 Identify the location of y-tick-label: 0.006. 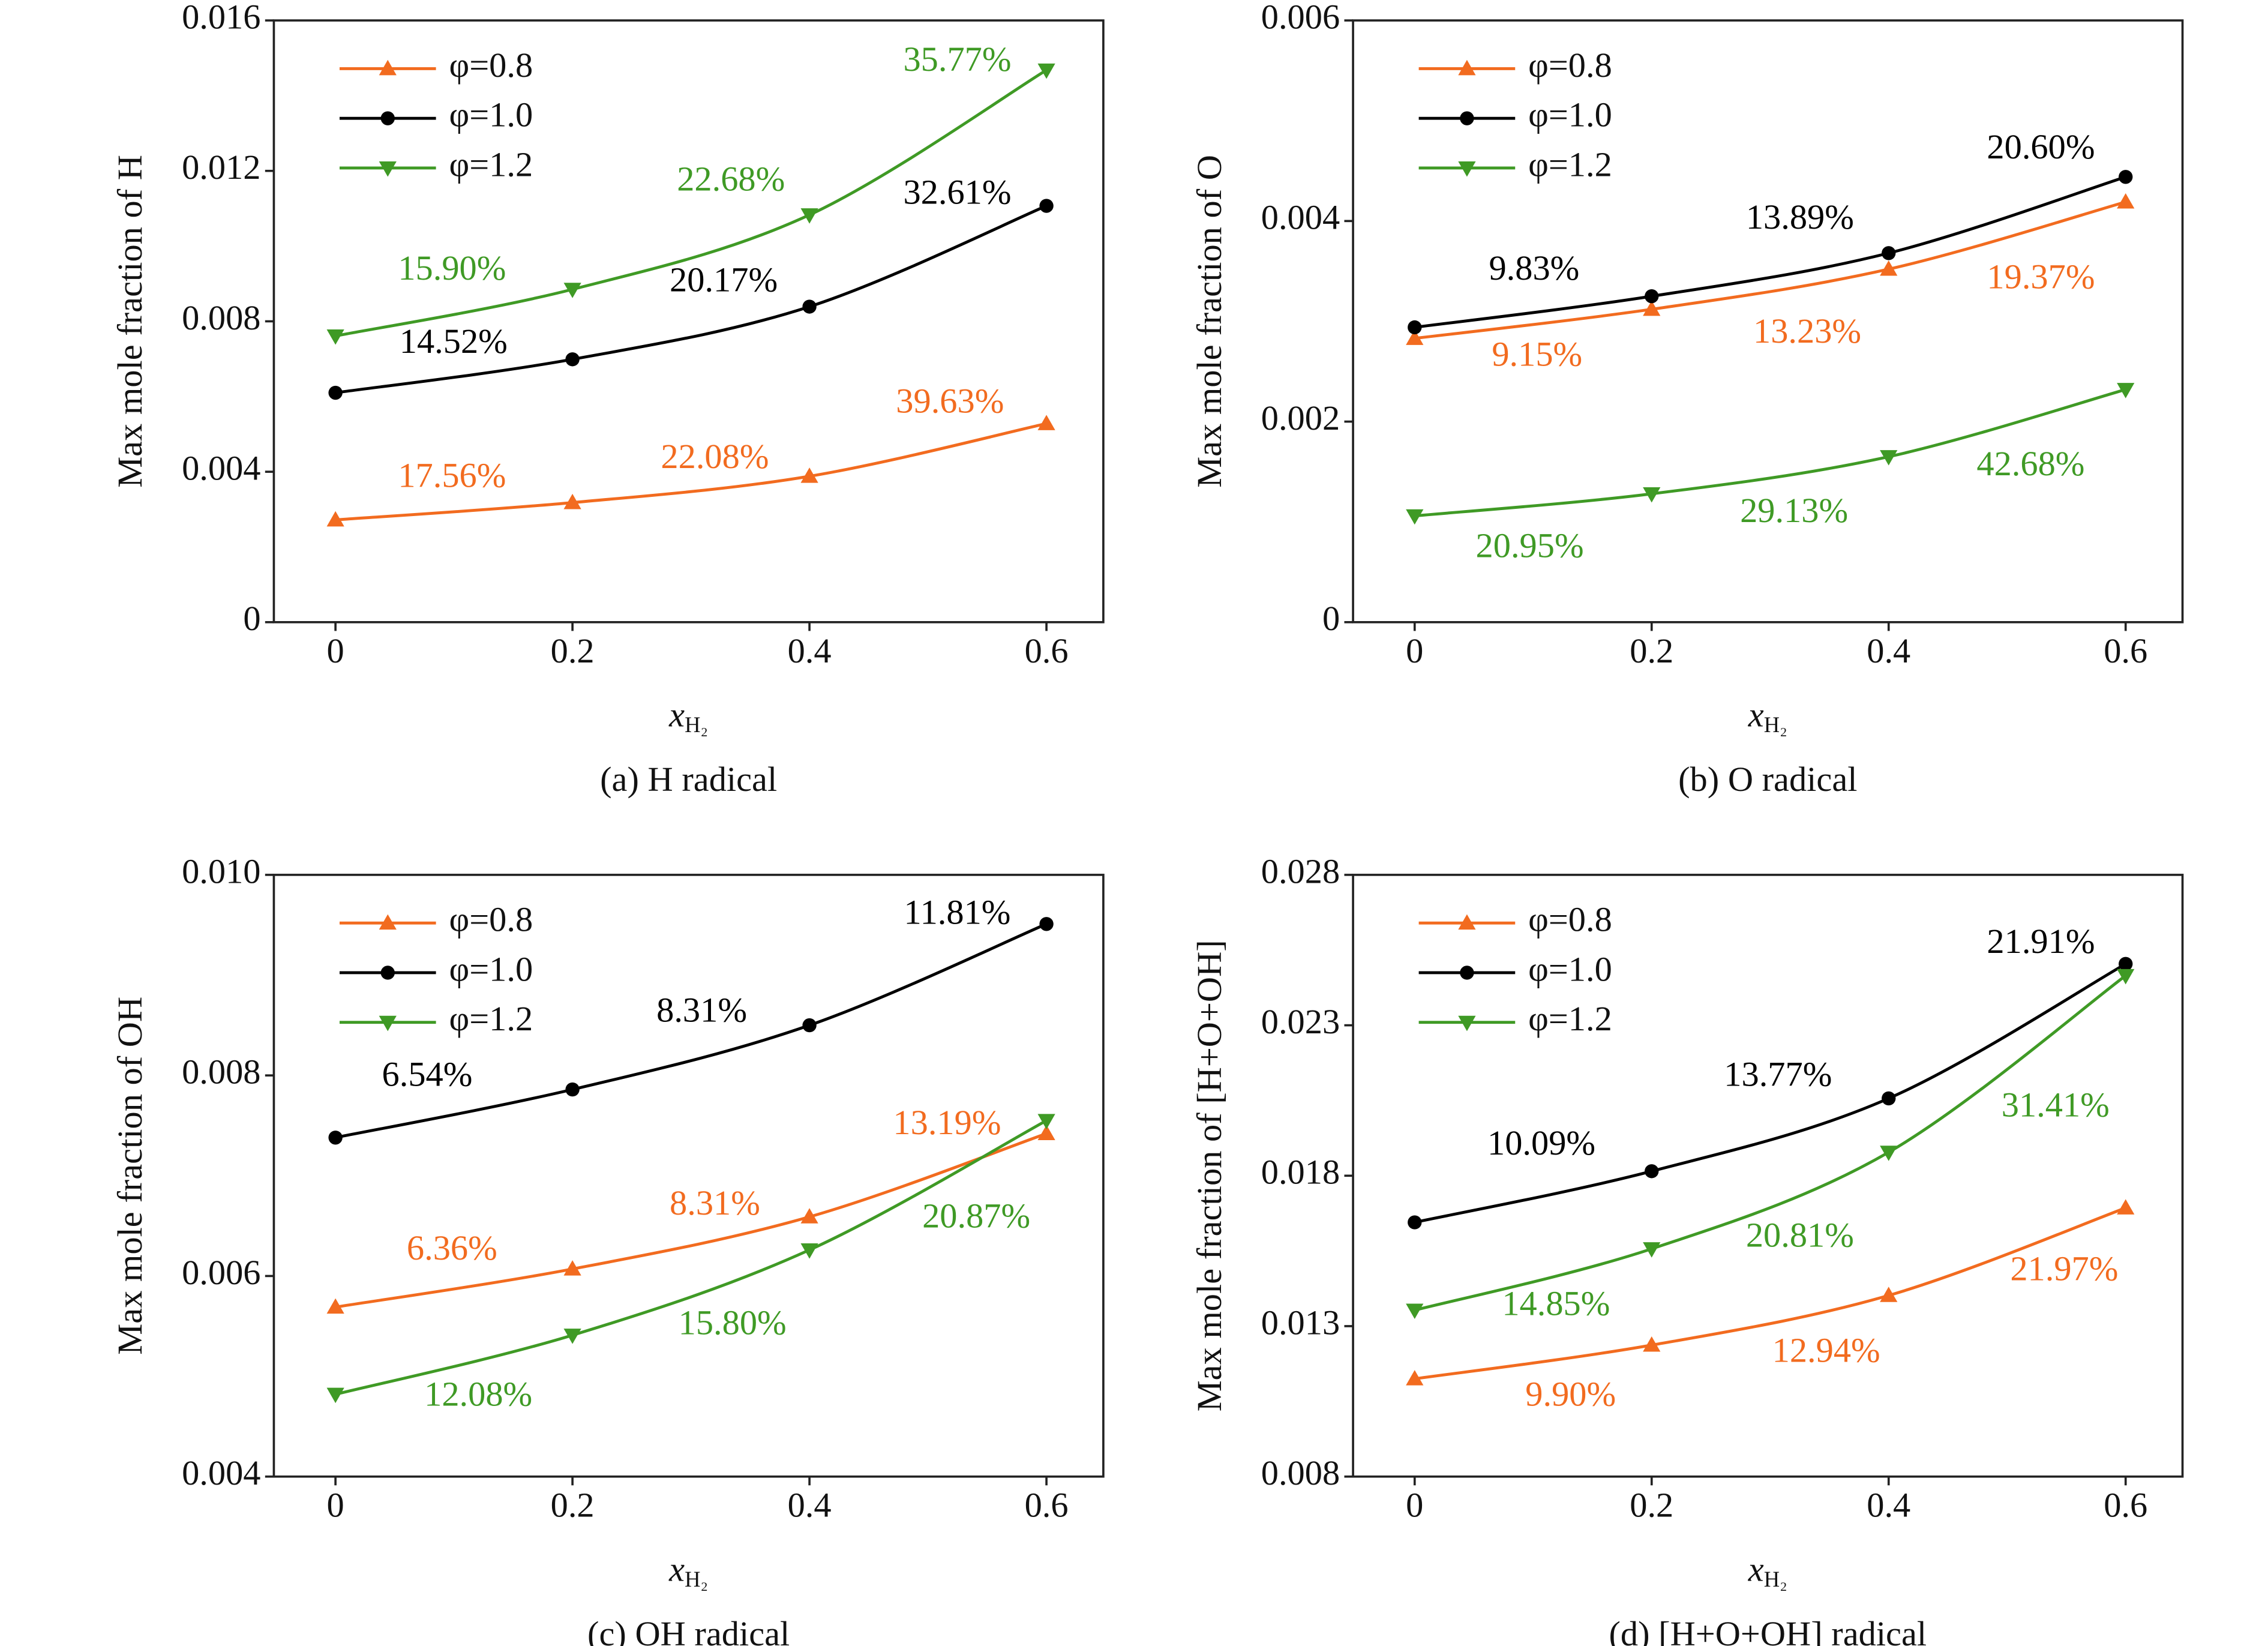
(1300, 18).